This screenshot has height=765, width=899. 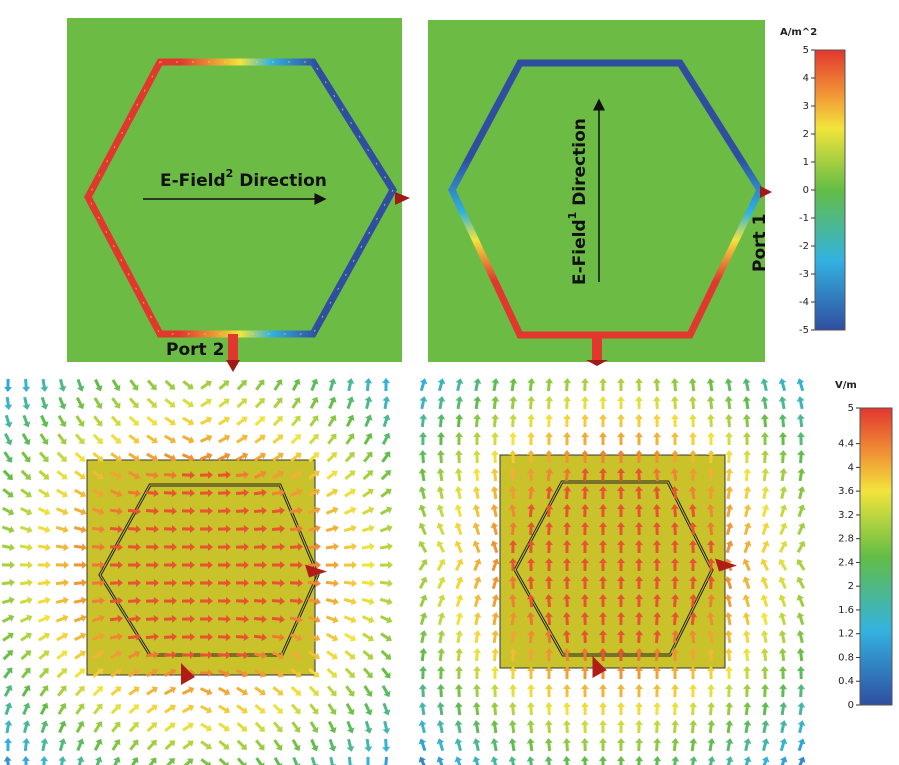 I want to click on colorbar-tick-label: 1.2, so click(x=846, y=634).